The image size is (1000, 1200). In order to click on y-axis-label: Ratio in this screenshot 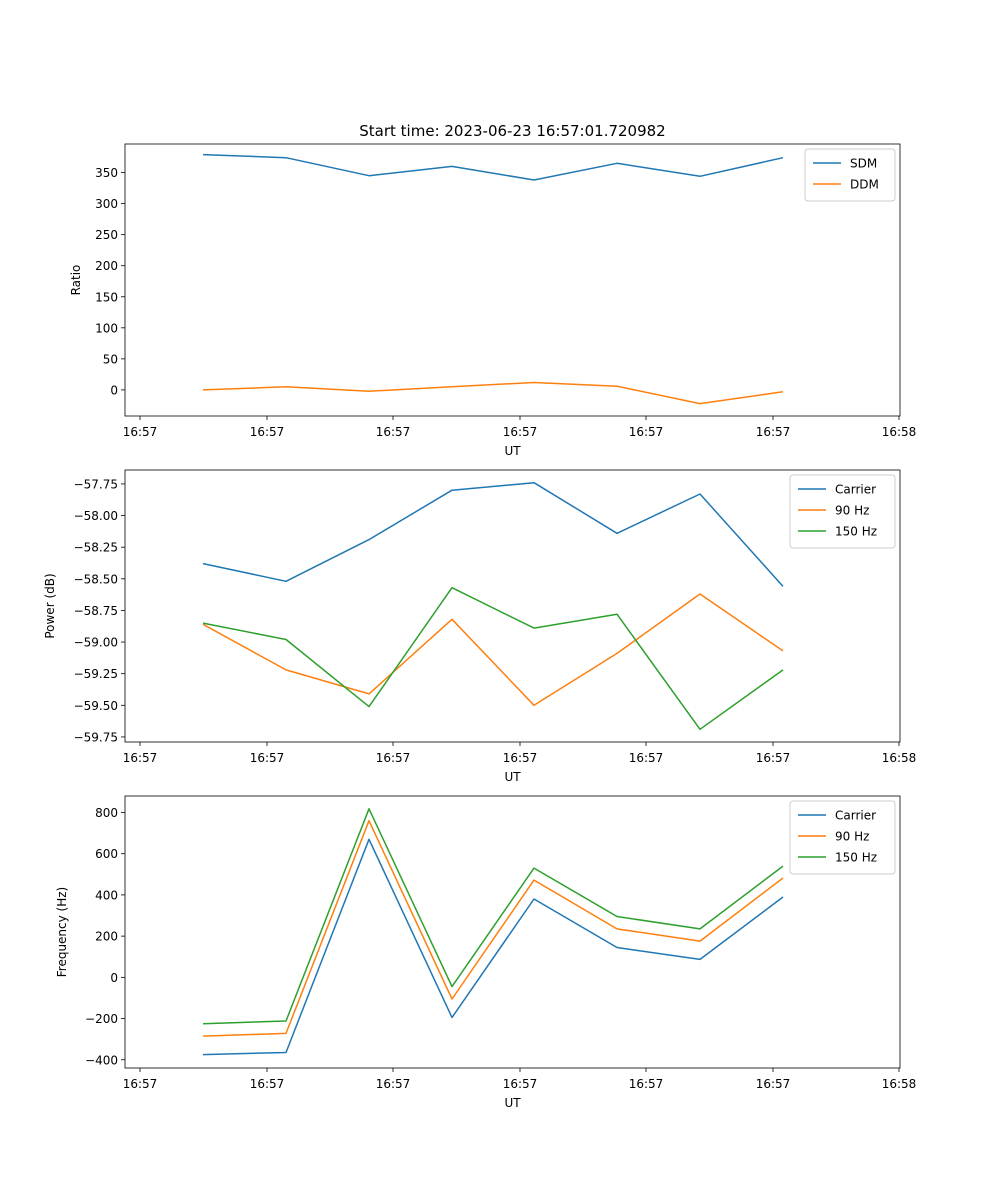, I will do `click(76, 280)`.